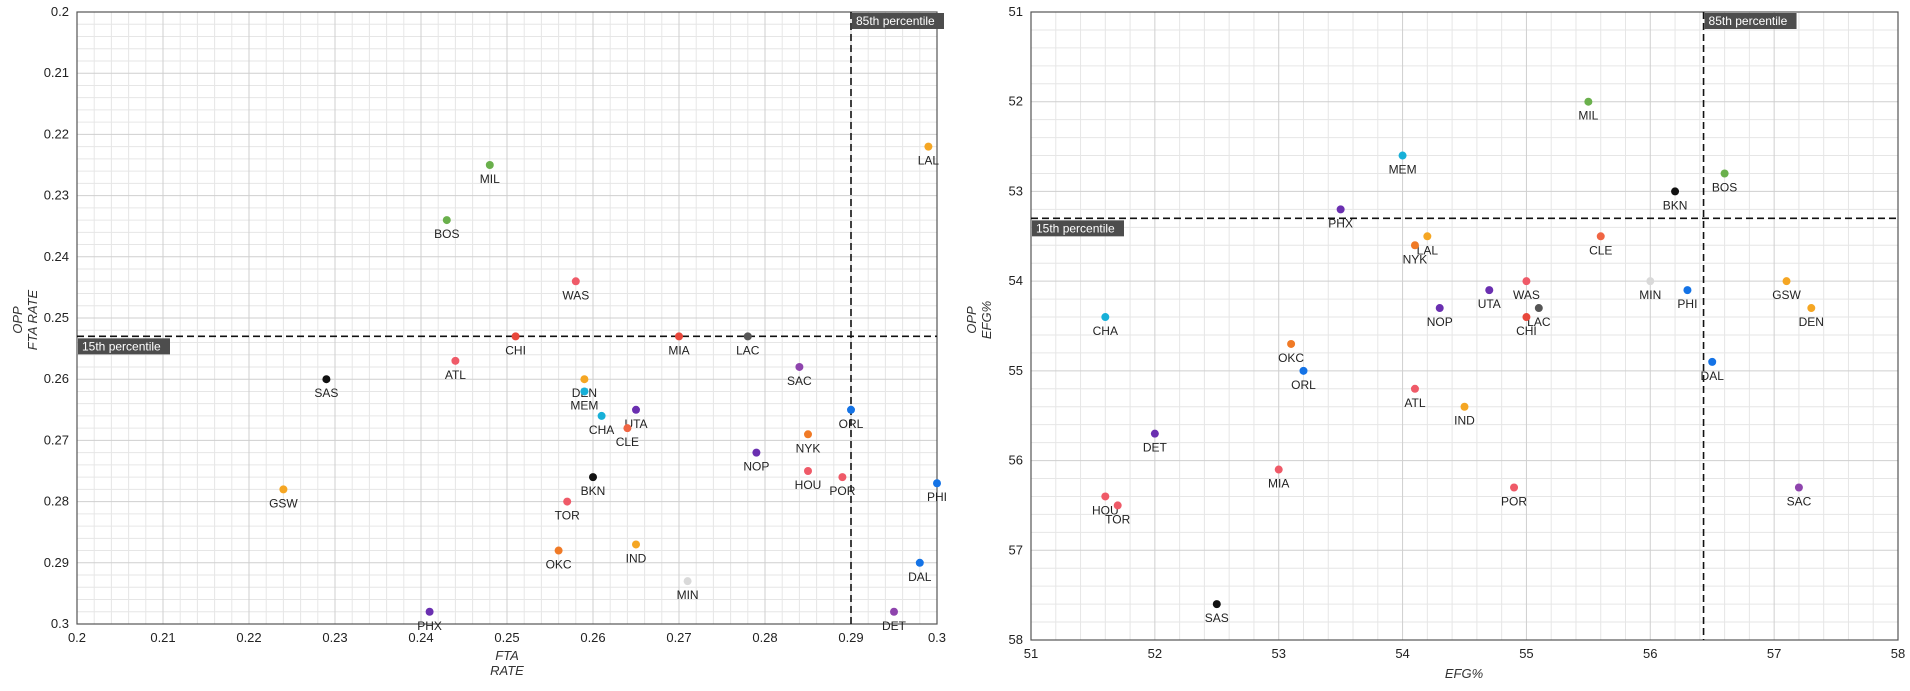 This screenshot has width=1910, height=691. I want to click on data-point-min, so click(687, 581).